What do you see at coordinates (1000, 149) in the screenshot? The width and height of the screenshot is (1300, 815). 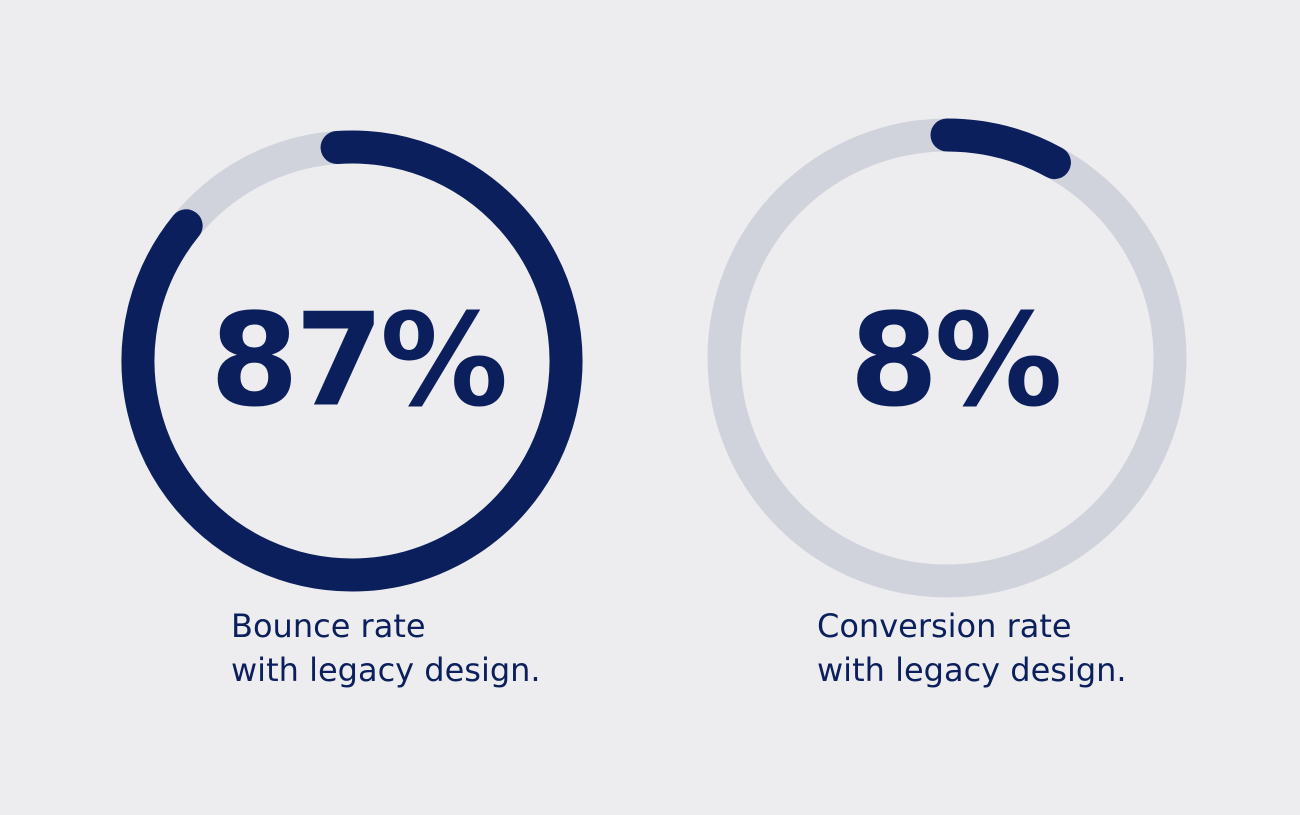 I see `ring-progress-conversion` at bounding box center [1000, 149].